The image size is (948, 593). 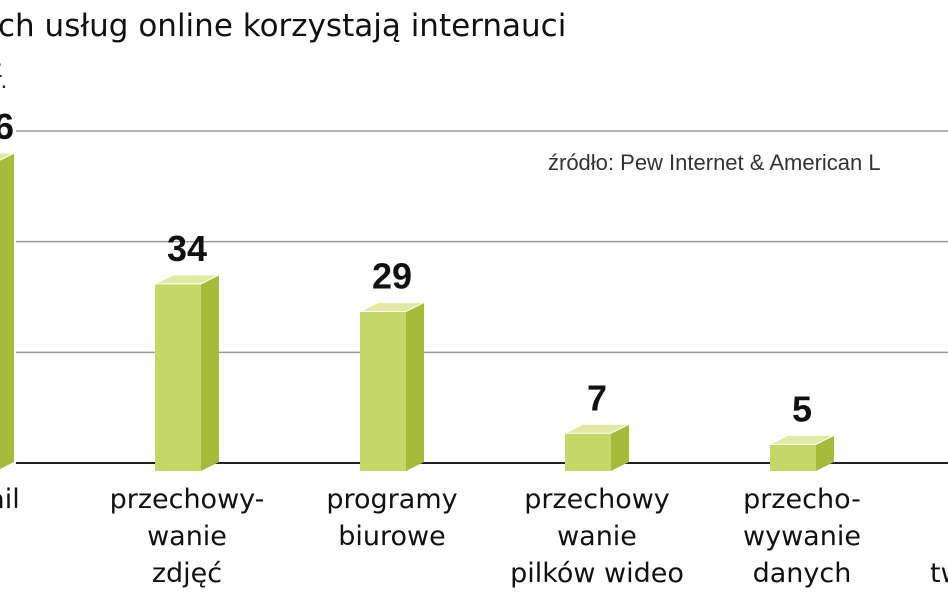 I want to click on category-label: programy, so click(x=391, y=499).